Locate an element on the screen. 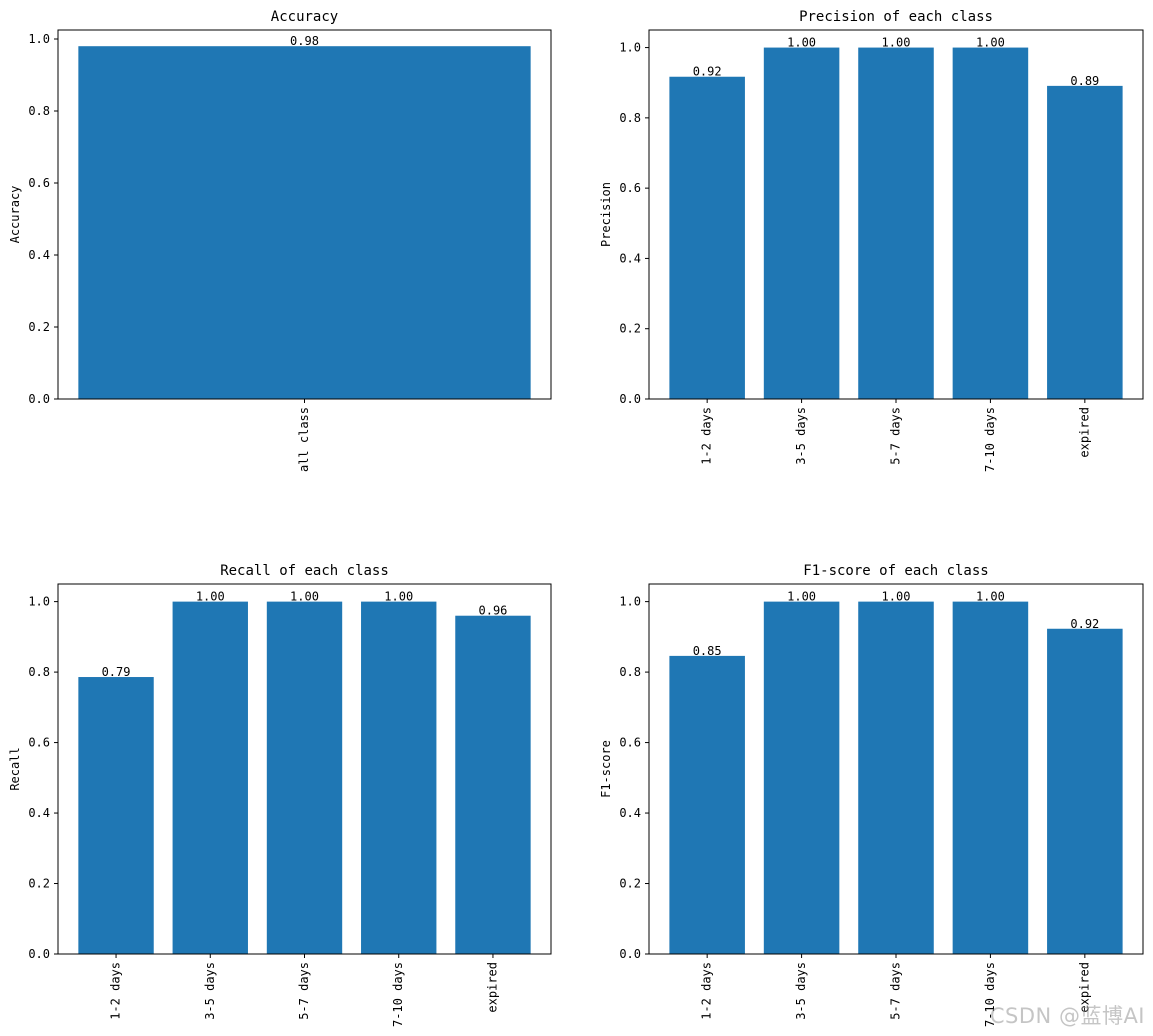  chart-title: Accuracy is located at coordinates (304, 17).